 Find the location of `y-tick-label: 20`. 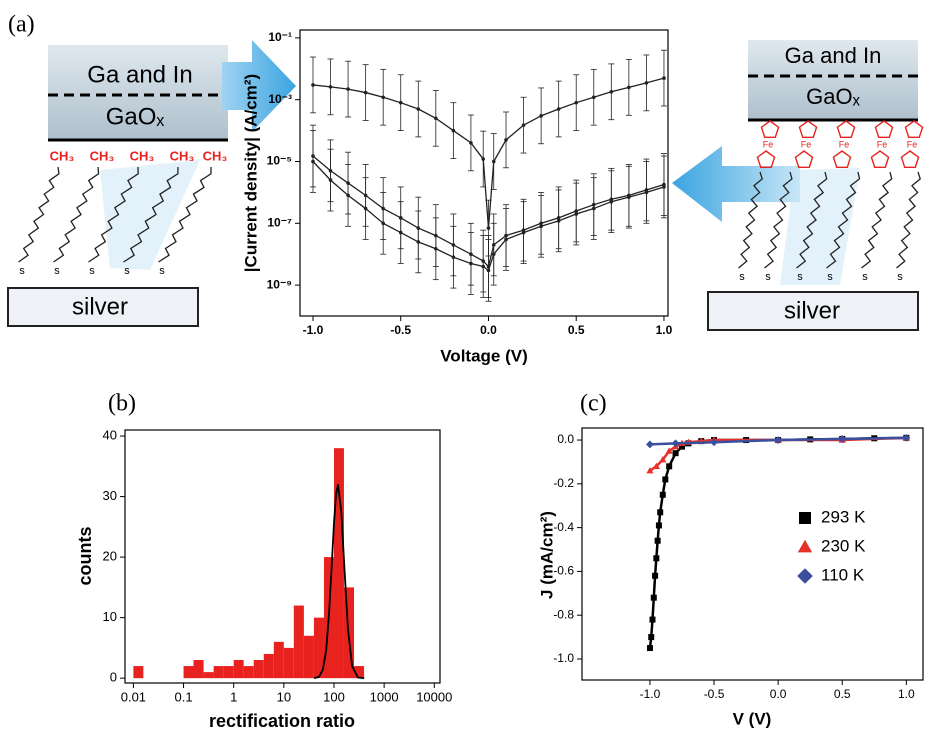

y-tick-label: 20 is located at coordinates (110, 556).